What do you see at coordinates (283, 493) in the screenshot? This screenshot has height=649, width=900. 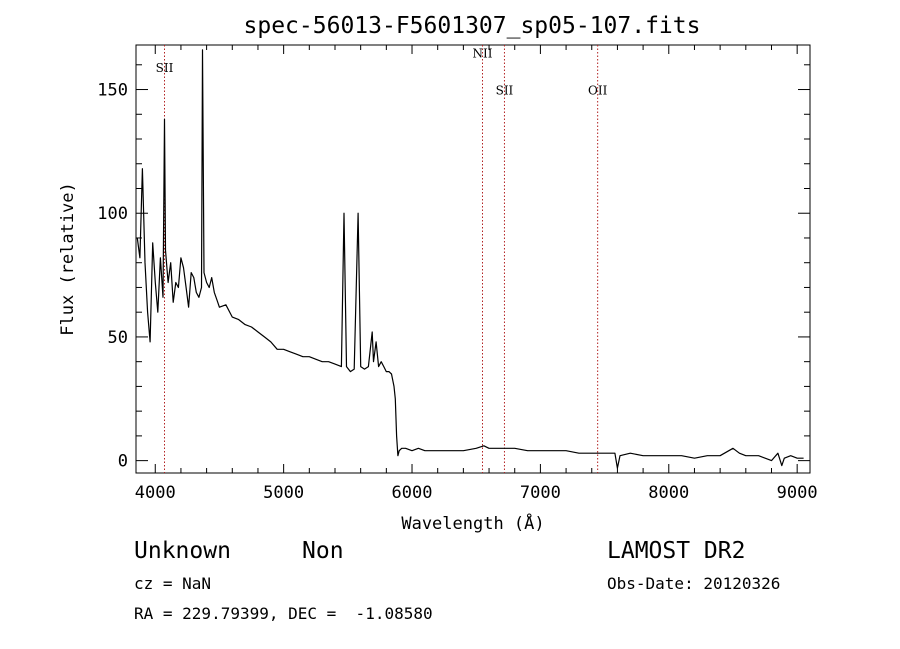 I see `x-tick-label: 5000` at bounding box center [283, 493].